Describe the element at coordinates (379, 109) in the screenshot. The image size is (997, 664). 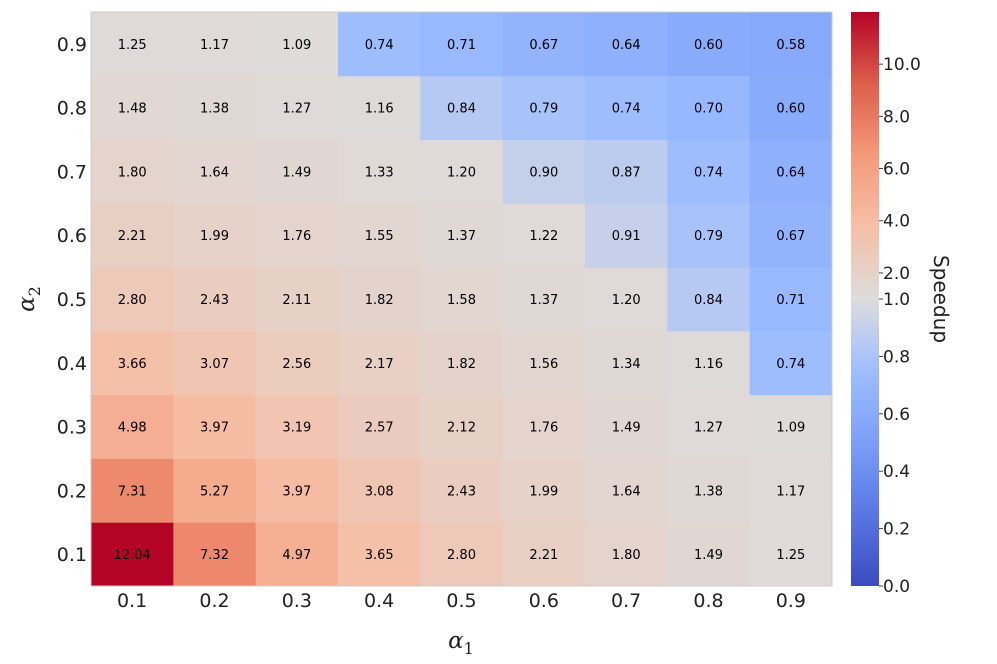
I see `heatmap-cell-value: 1.16` at that location.